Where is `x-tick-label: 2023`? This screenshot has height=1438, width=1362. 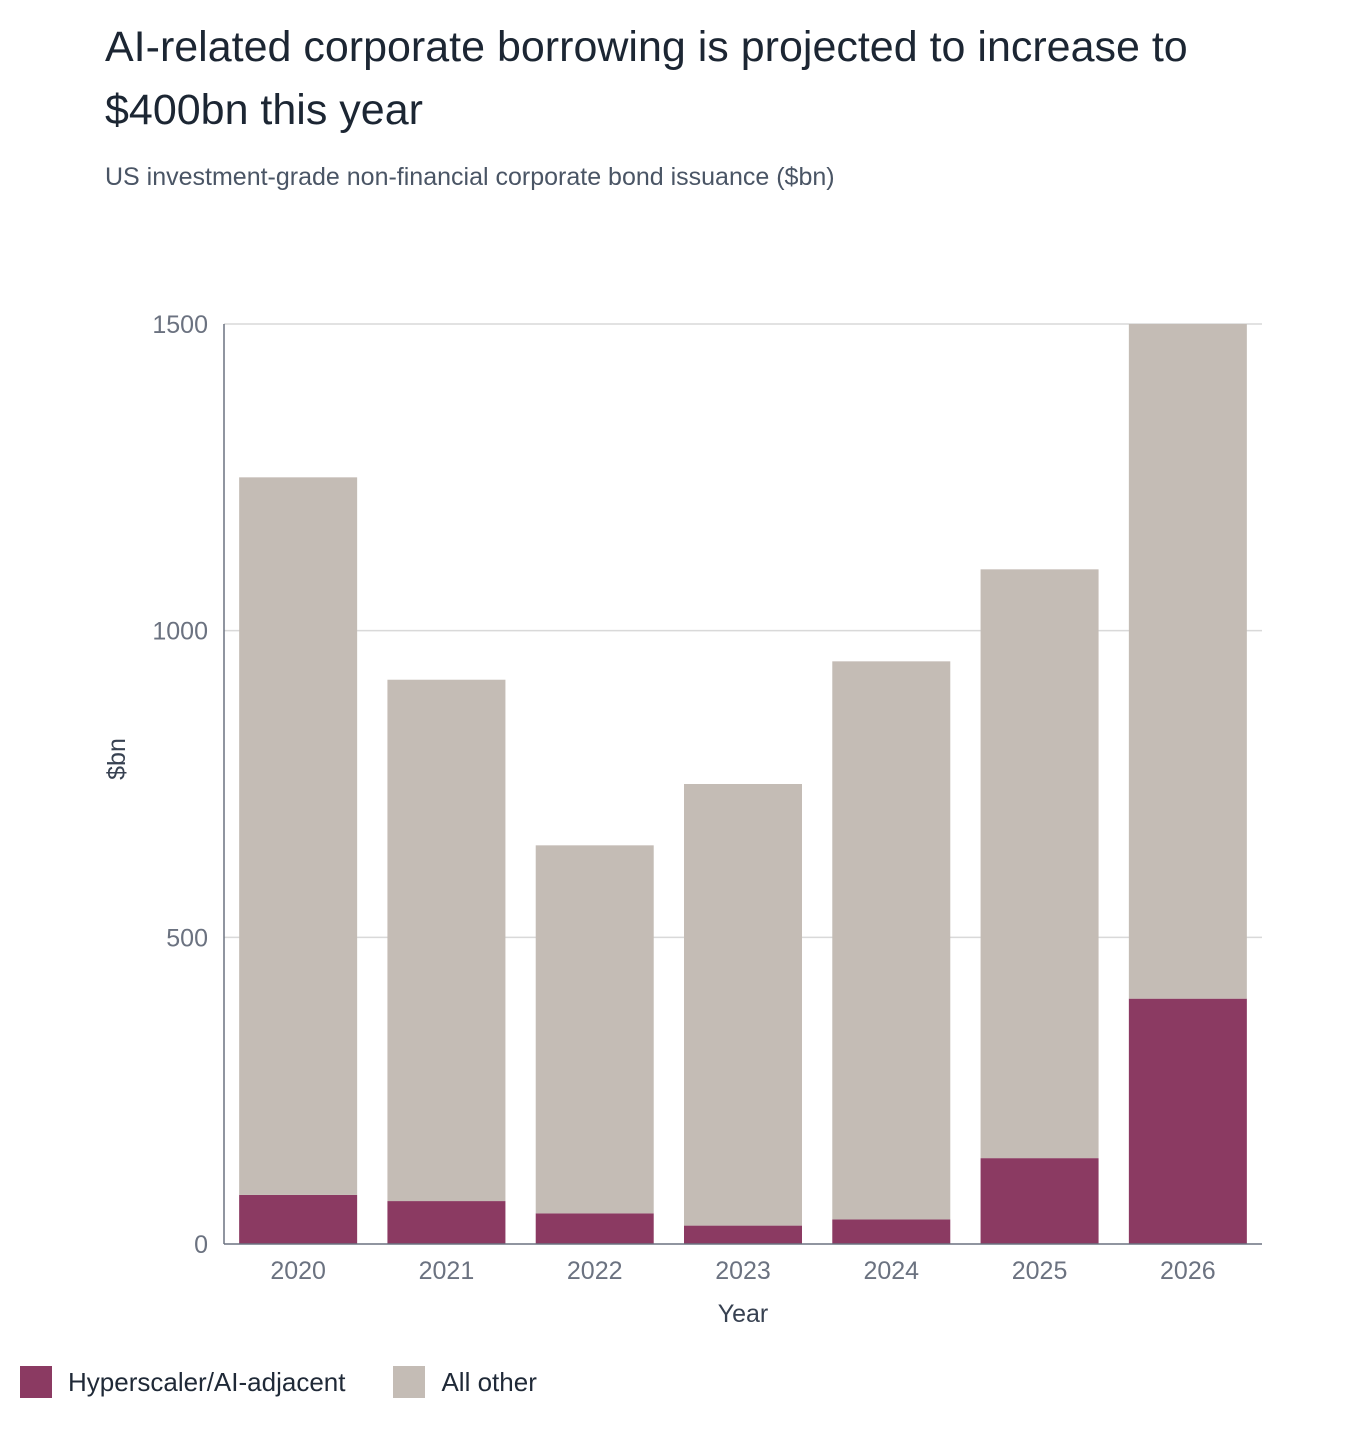
x-tick-label: 2023 is located at coordinates (743, 1271).